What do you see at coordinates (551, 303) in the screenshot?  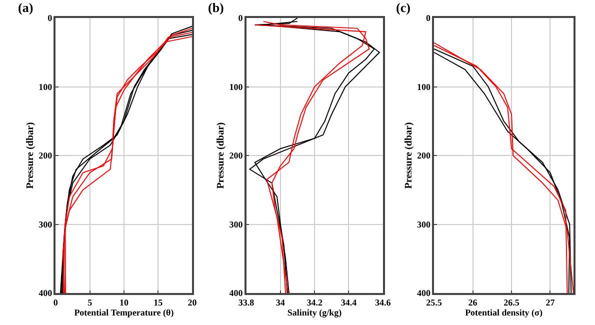 I see `x-tick-label: 27` at bounding box center [551, 303].